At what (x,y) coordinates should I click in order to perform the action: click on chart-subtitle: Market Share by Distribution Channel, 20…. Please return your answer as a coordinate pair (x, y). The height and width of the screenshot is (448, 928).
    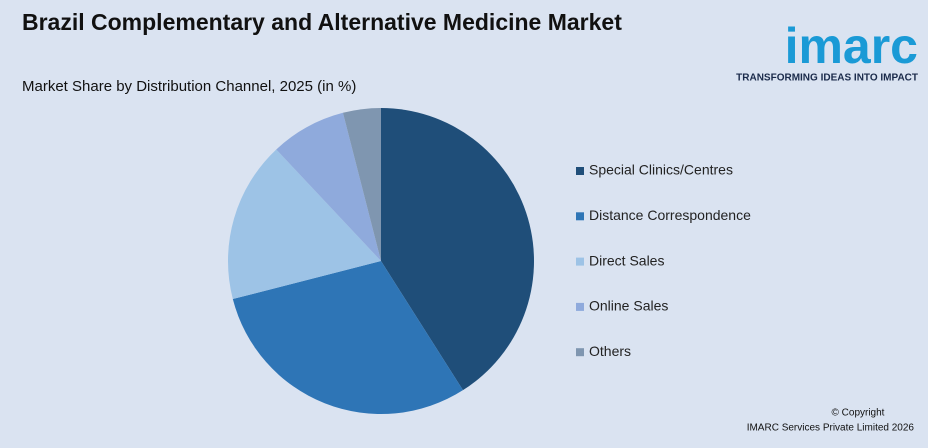
    Looking at the image, I should click on (189, 86).